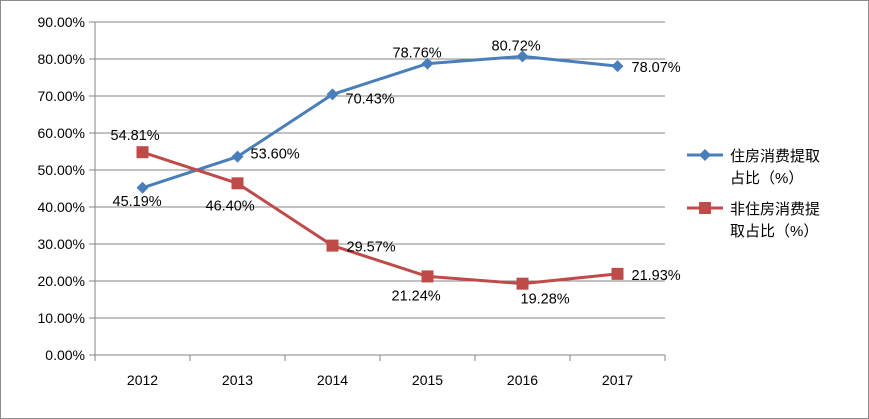 This screenshot has height=419, width=869. I want to click on legend-label: 取占比（%）, so click(774, 231).